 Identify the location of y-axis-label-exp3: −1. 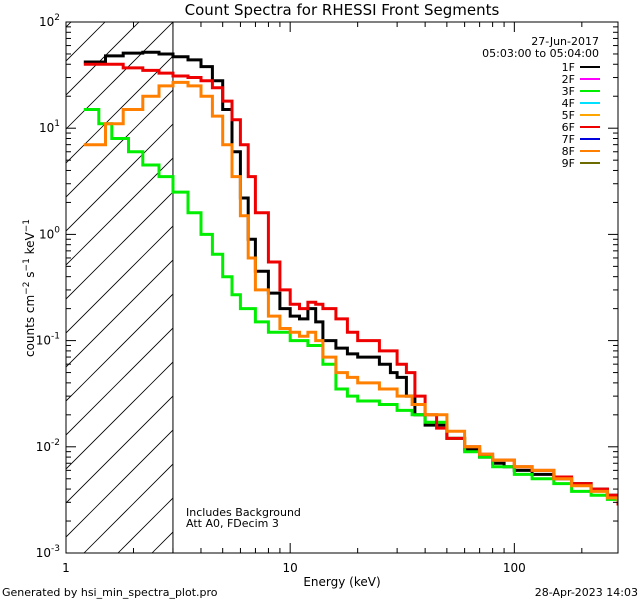
(27, 225).